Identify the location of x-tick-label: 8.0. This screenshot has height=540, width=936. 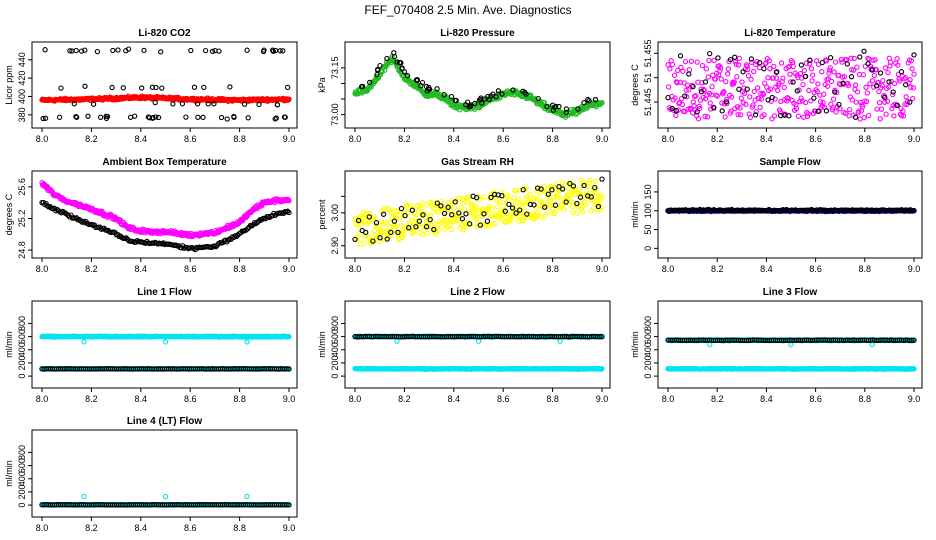
(42, 399).